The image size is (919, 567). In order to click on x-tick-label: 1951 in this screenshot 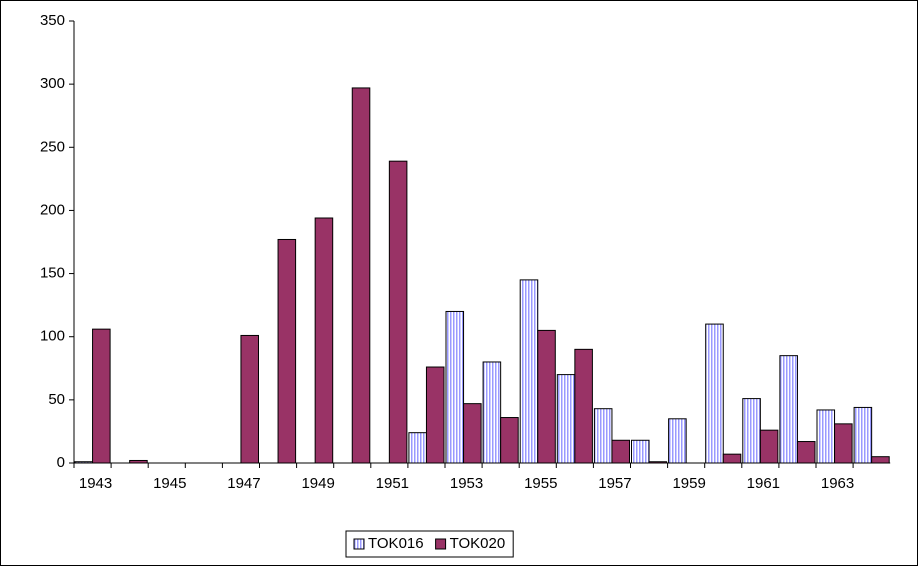, I will do `click(392, 483)`.